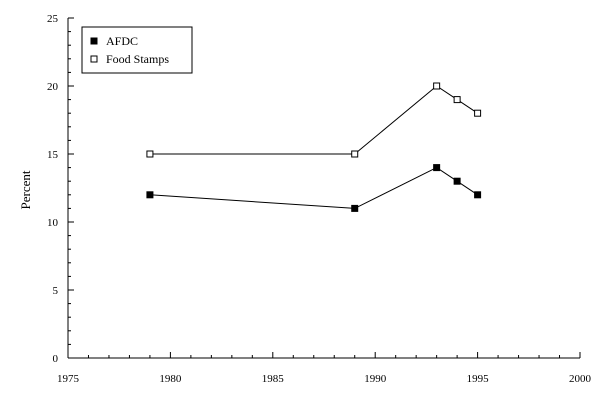  I want to click on x-tick-label: 2000, so click(580, 379).